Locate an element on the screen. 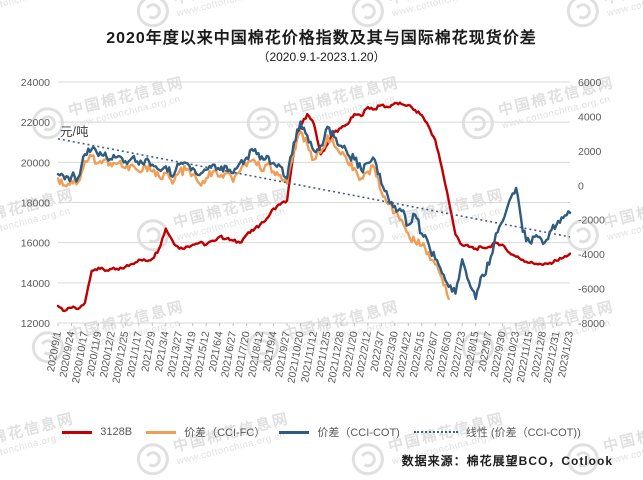 Image resolution: width=643 pixels, height=480 pixels. legend-label: 线性 (价差（CCI-COT)) is located at coordinates (523, 433).